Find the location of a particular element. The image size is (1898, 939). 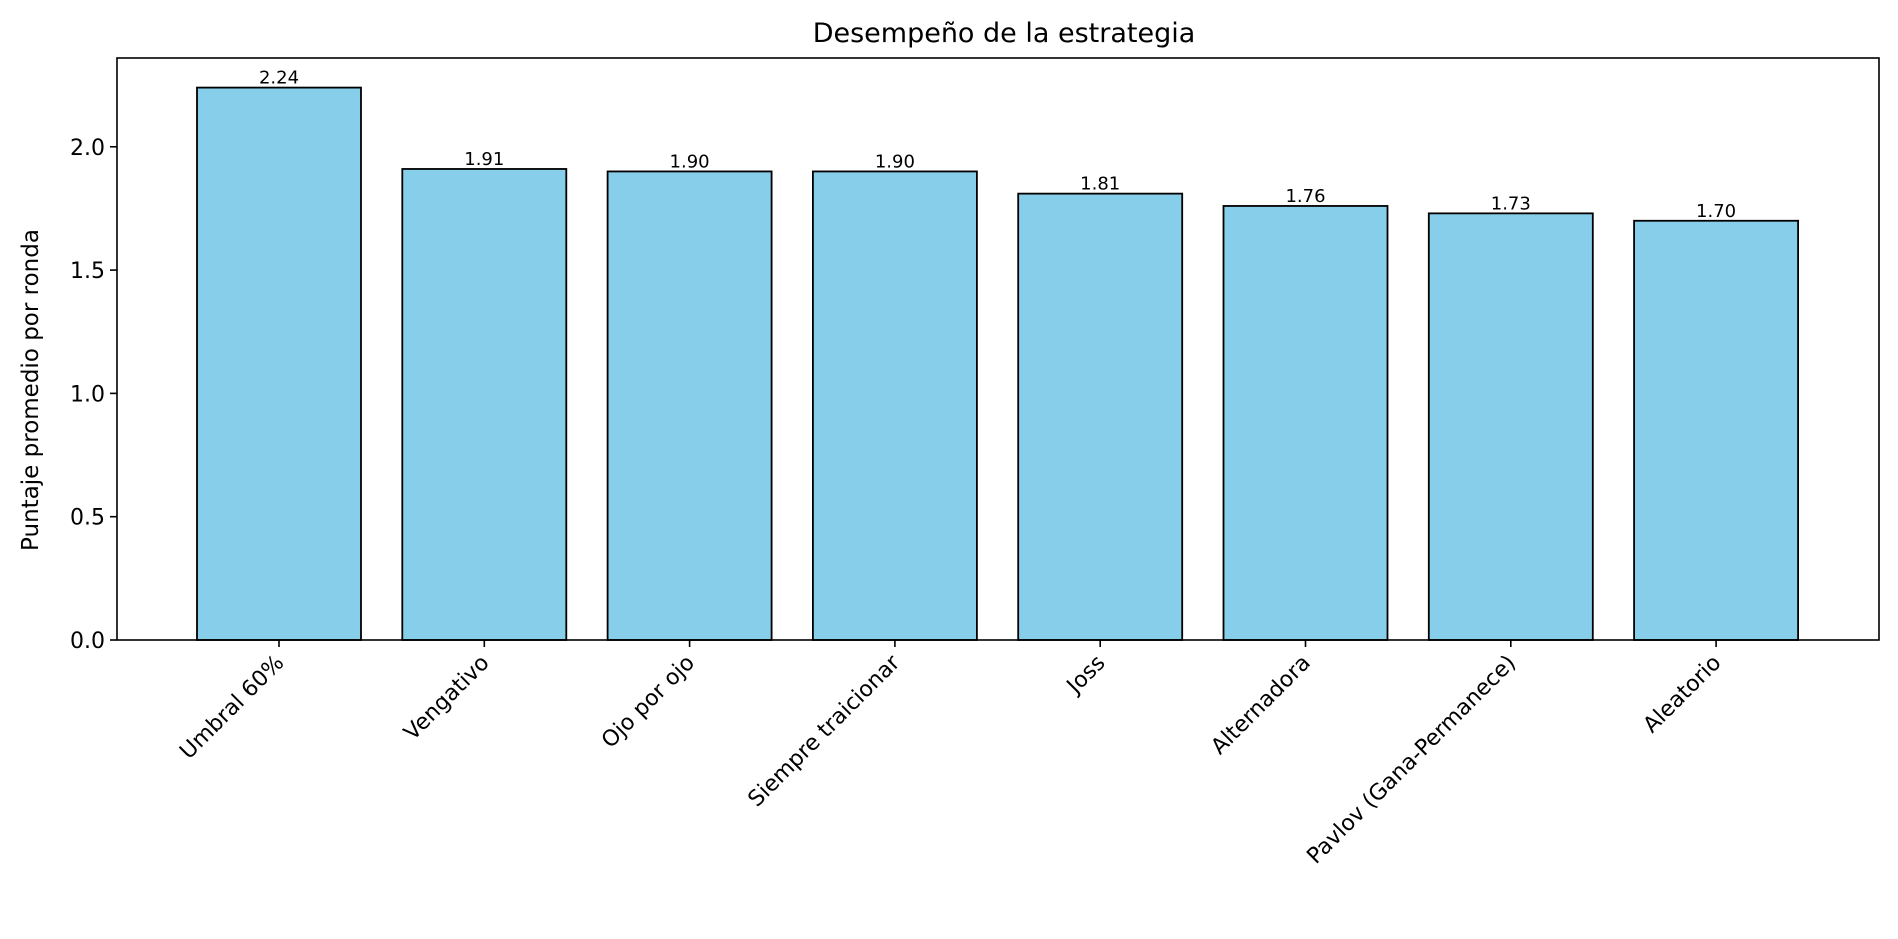

y-tick-label: 0.0 is located at coordinates (87, 641).